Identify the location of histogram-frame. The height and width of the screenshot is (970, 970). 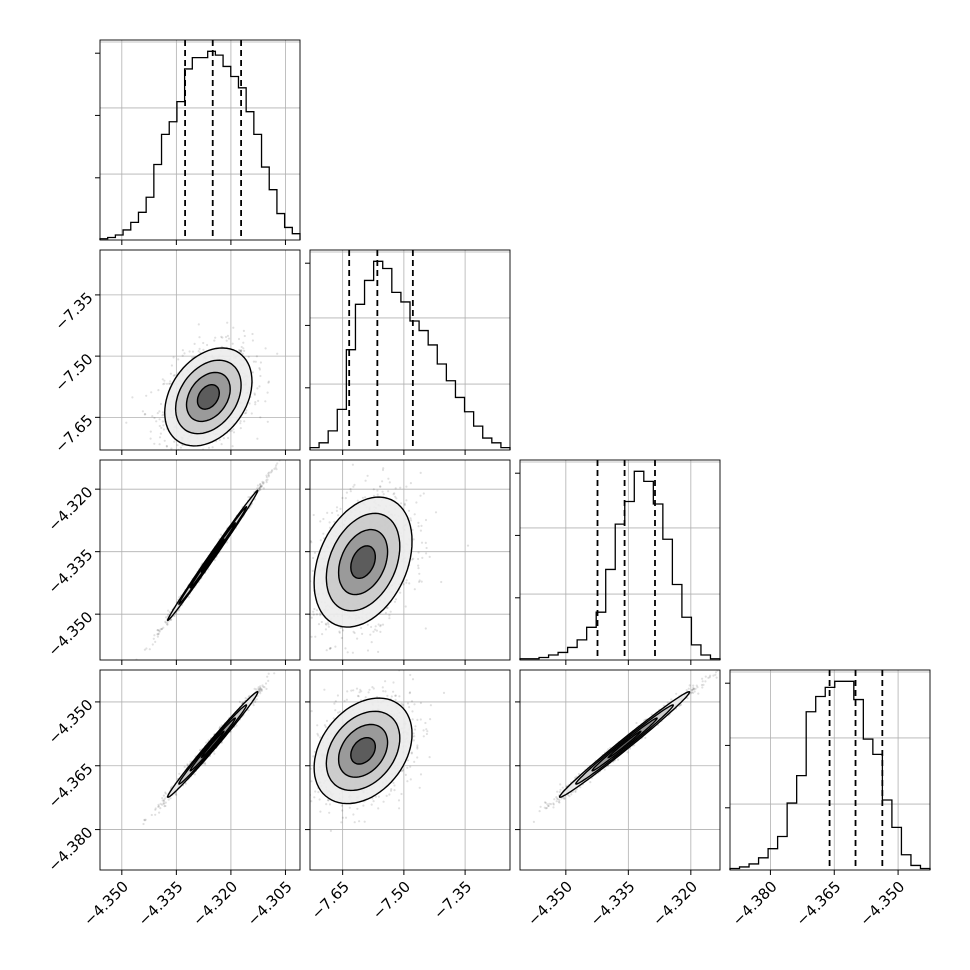
(830, 770).